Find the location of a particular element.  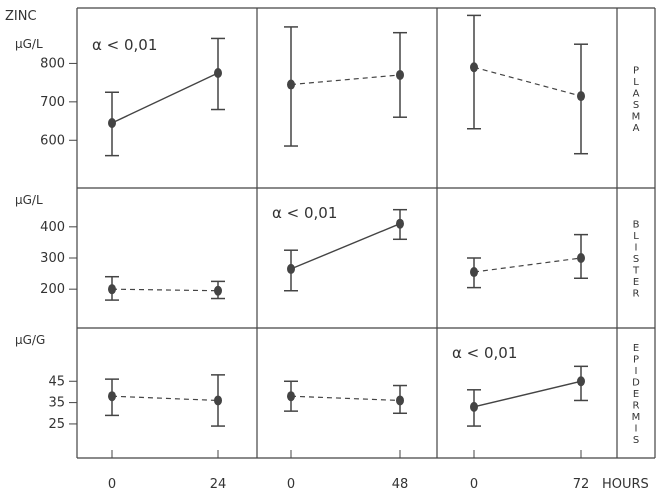

y-tick-label: 700 is located at coordinates (52, 102).